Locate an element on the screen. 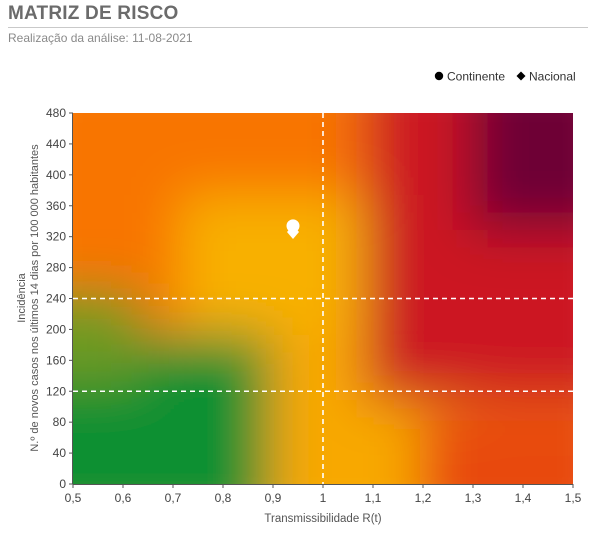 This screenshot has width=602, height=534. y-tick-label: 440 is located at coordinates (56, 144).